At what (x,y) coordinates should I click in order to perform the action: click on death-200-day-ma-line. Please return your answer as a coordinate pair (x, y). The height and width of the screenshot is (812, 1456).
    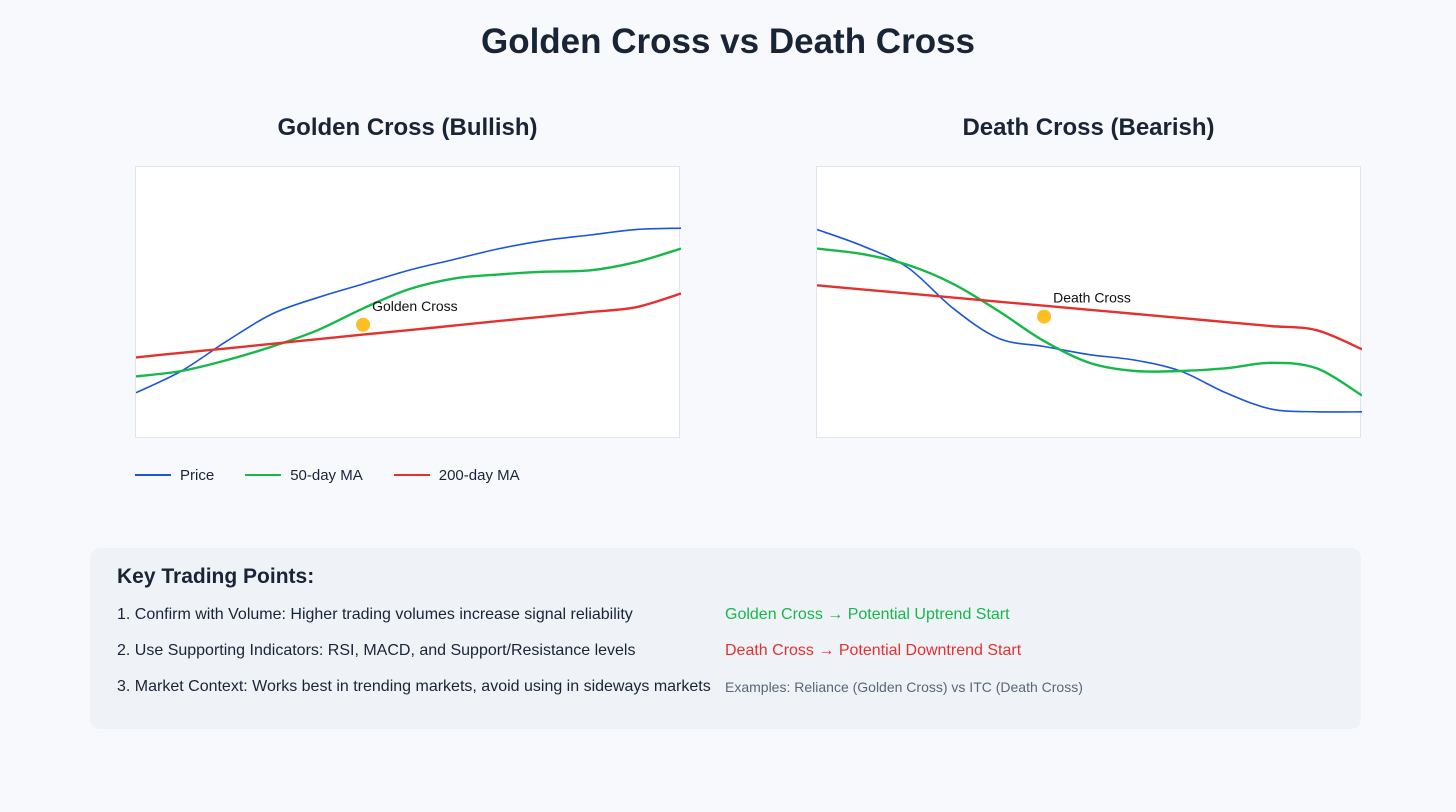
    Looking at the image, I should click on (1089, 317).